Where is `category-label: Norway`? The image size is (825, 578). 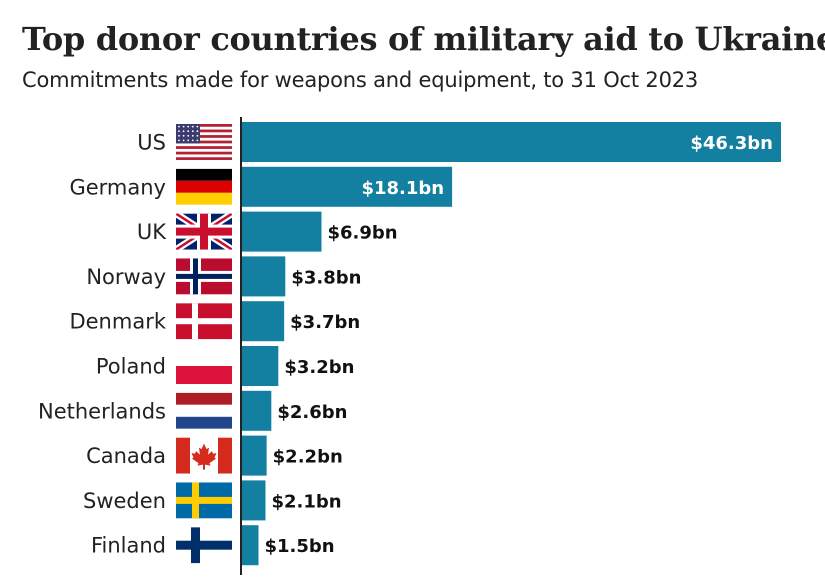
category-label: Norway is located at coordinates (126, 277).